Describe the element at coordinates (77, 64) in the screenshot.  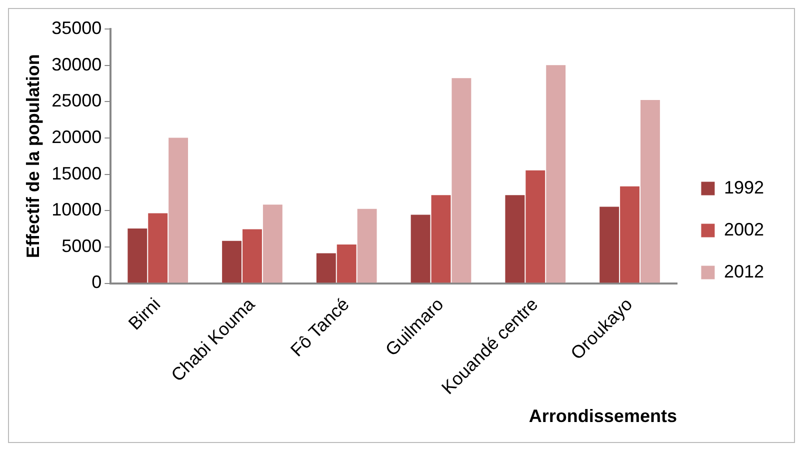
I see `y-tick-label: 30000` at that location.